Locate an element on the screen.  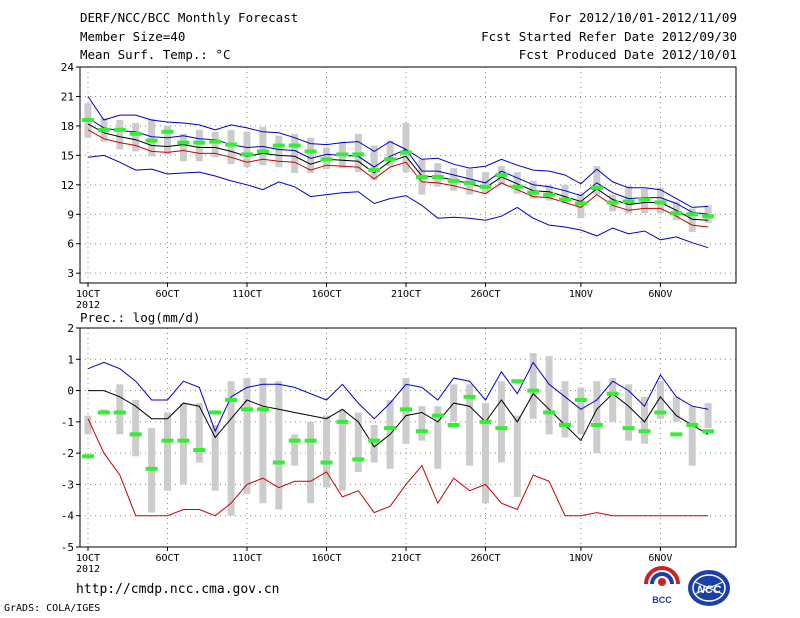
x-tick-label: 26OCT is located at coordinates (485, 294).